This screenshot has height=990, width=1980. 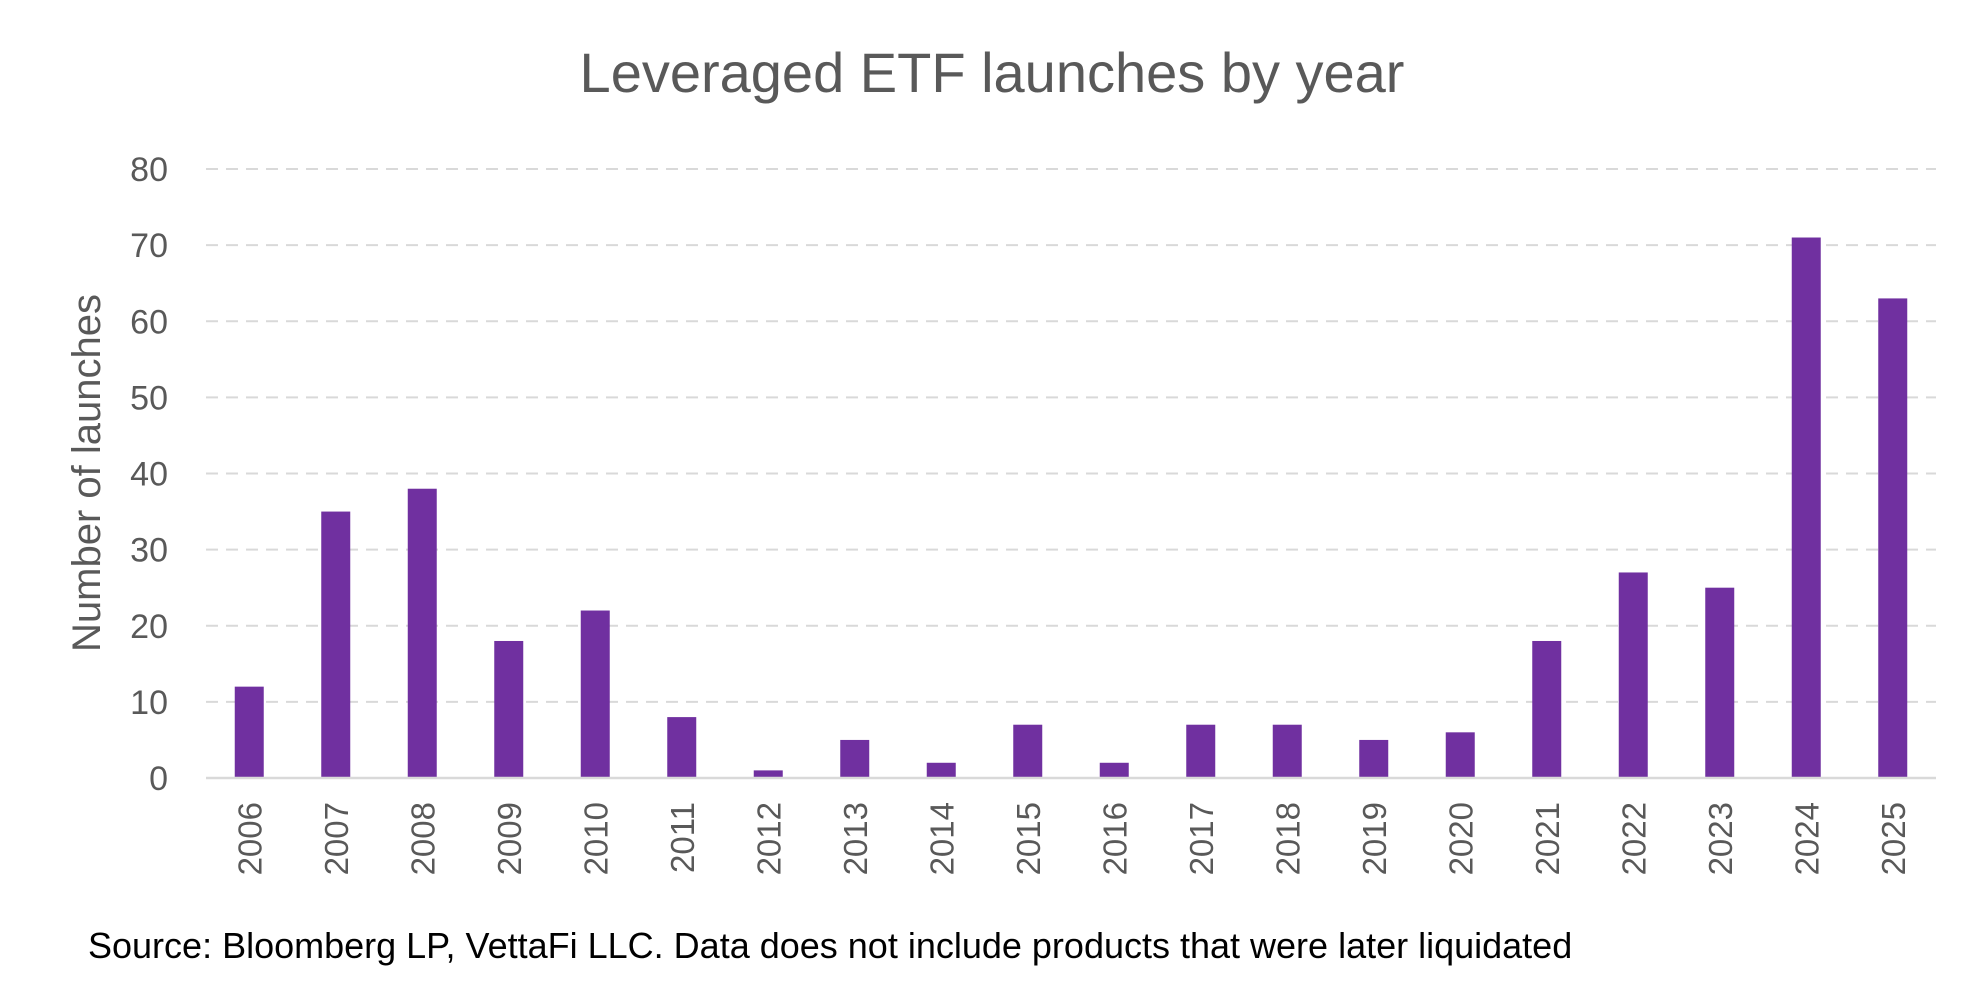 I want to click on x-tick-label: 2016, so click(x=1114, y=838).